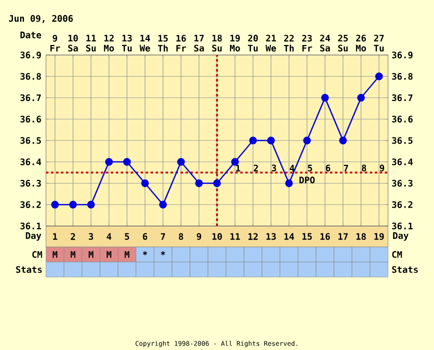 This screenshot has width=434, height=350. I want to click on x2-tick-label: 24 Sa, so click(325, 43).